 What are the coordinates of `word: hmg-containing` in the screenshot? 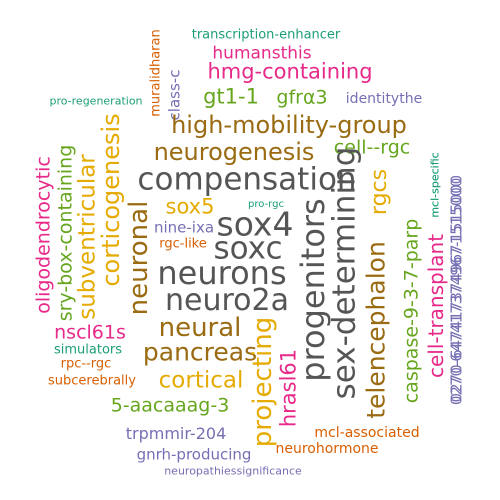 It's located at (290, 71).